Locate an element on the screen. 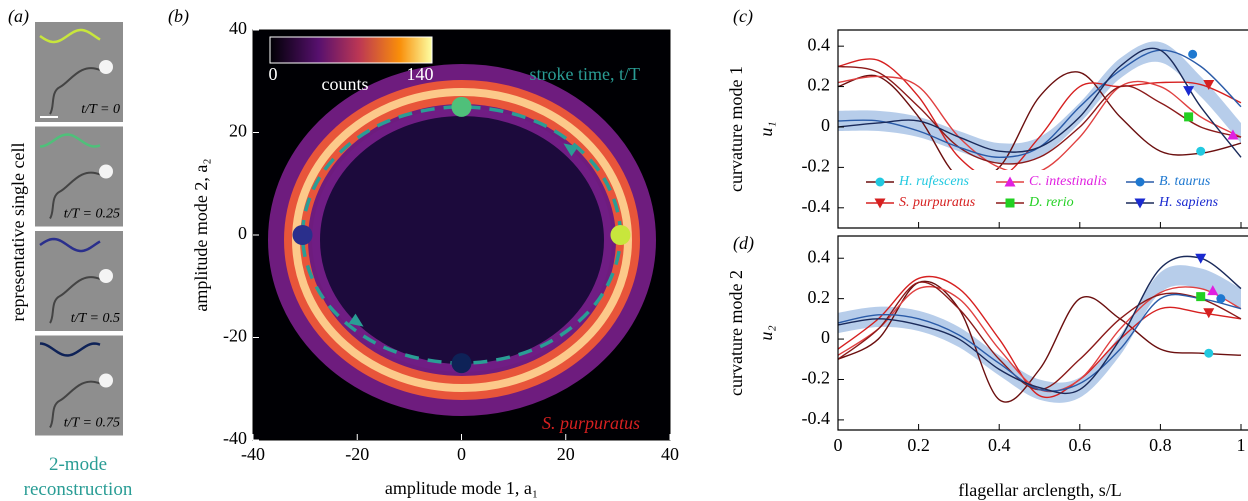  cell-frame: t/T = 0.75 is located at coordinates (79, 385).